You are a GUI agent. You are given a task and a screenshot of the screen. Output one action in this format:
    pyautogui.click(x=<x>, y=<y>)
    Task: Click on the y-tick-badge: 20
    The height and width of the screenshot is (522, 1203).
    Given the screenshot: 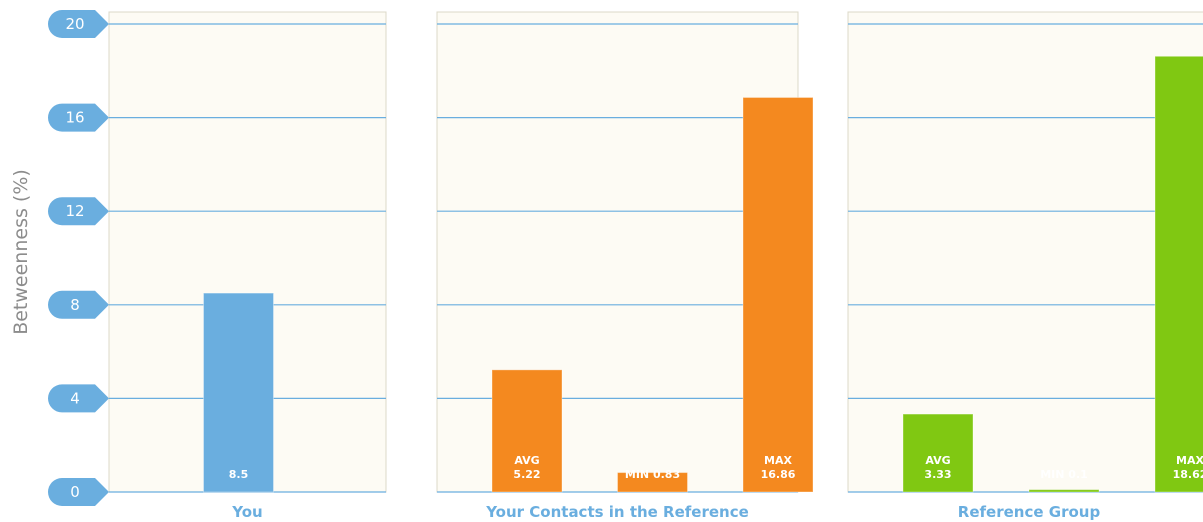 What is the action you would take?
    pyautogui.click(x=78, y=24)
    